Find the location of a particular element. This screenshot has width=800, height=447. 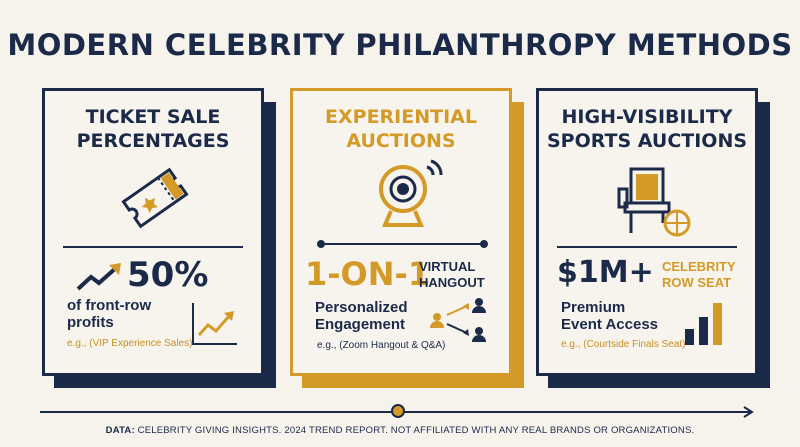

desc-line2: profits is located at coordinates (90, 322).